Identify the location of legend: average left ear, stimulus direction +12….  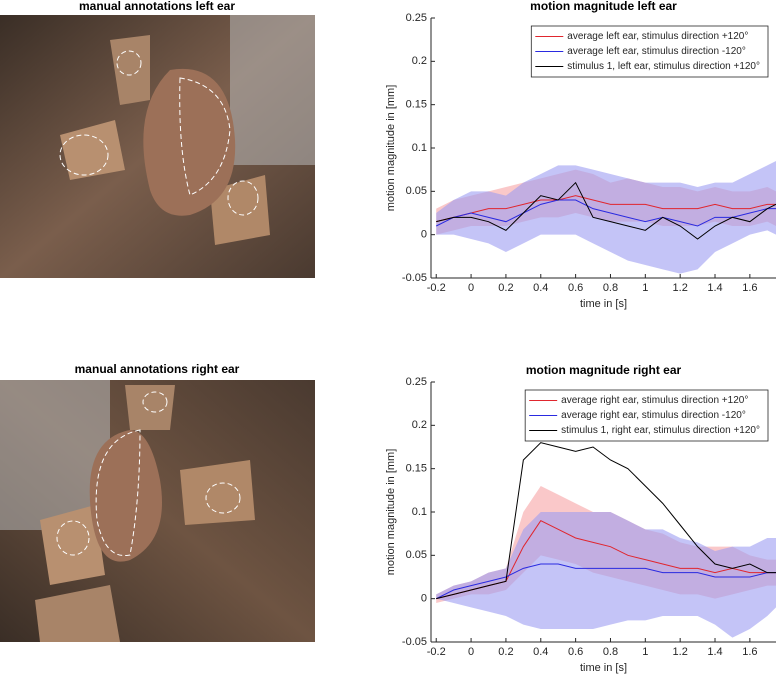
(649, 51).